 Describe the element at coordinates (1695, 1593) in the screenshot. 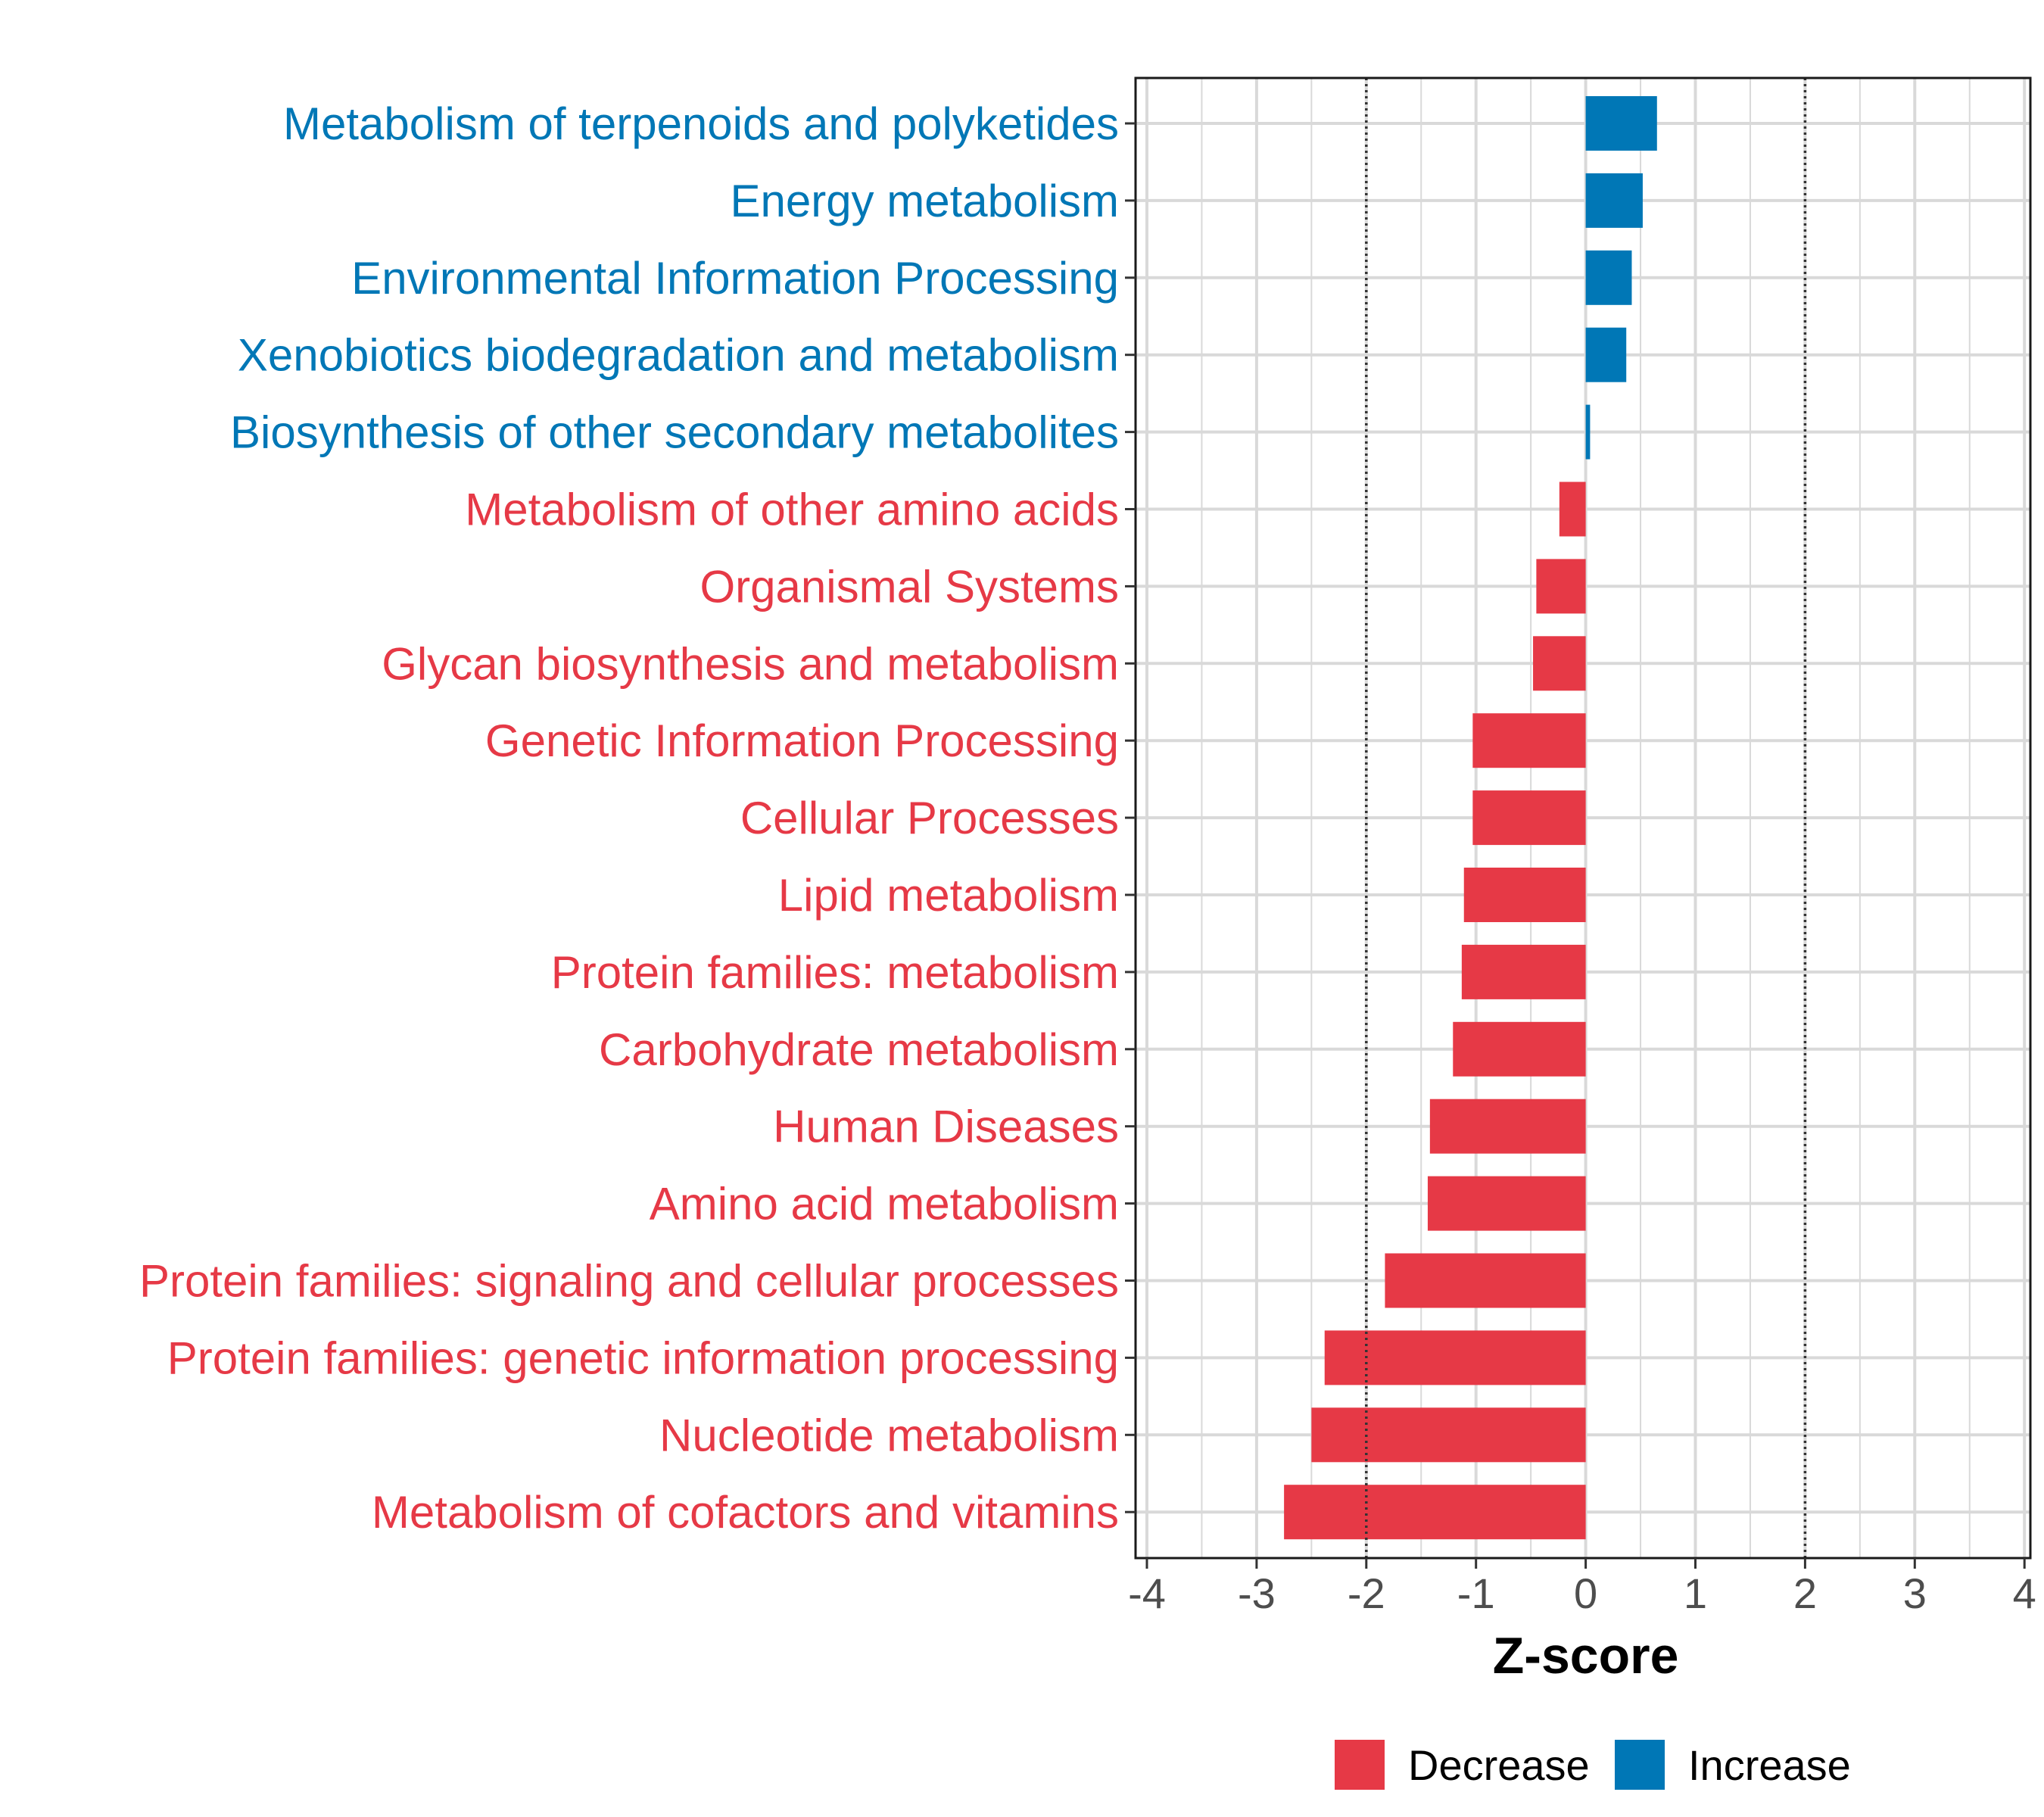

I see `x-tick-label: 1` at that location.